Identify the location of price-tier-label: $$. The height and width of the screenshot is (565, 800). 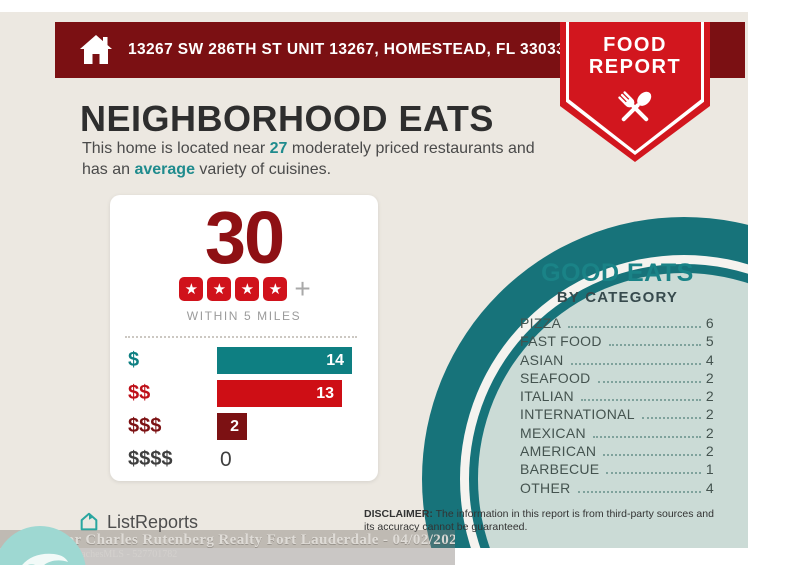
(139, 393).